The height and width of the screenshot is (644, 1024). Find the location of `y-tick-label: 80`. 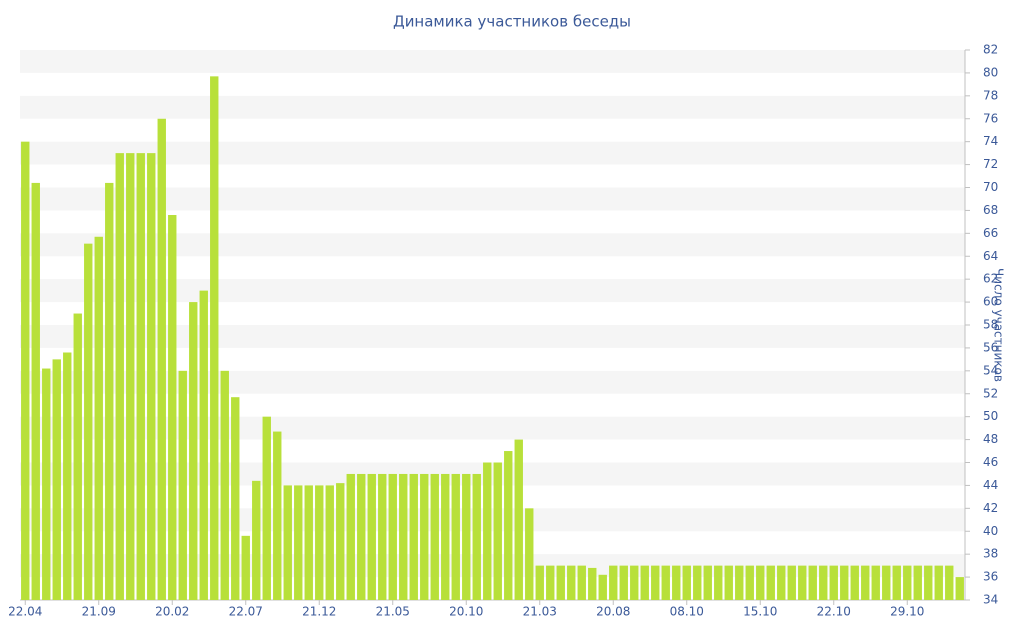

y-tick-label: 80 is located at coordinates (990, 72).